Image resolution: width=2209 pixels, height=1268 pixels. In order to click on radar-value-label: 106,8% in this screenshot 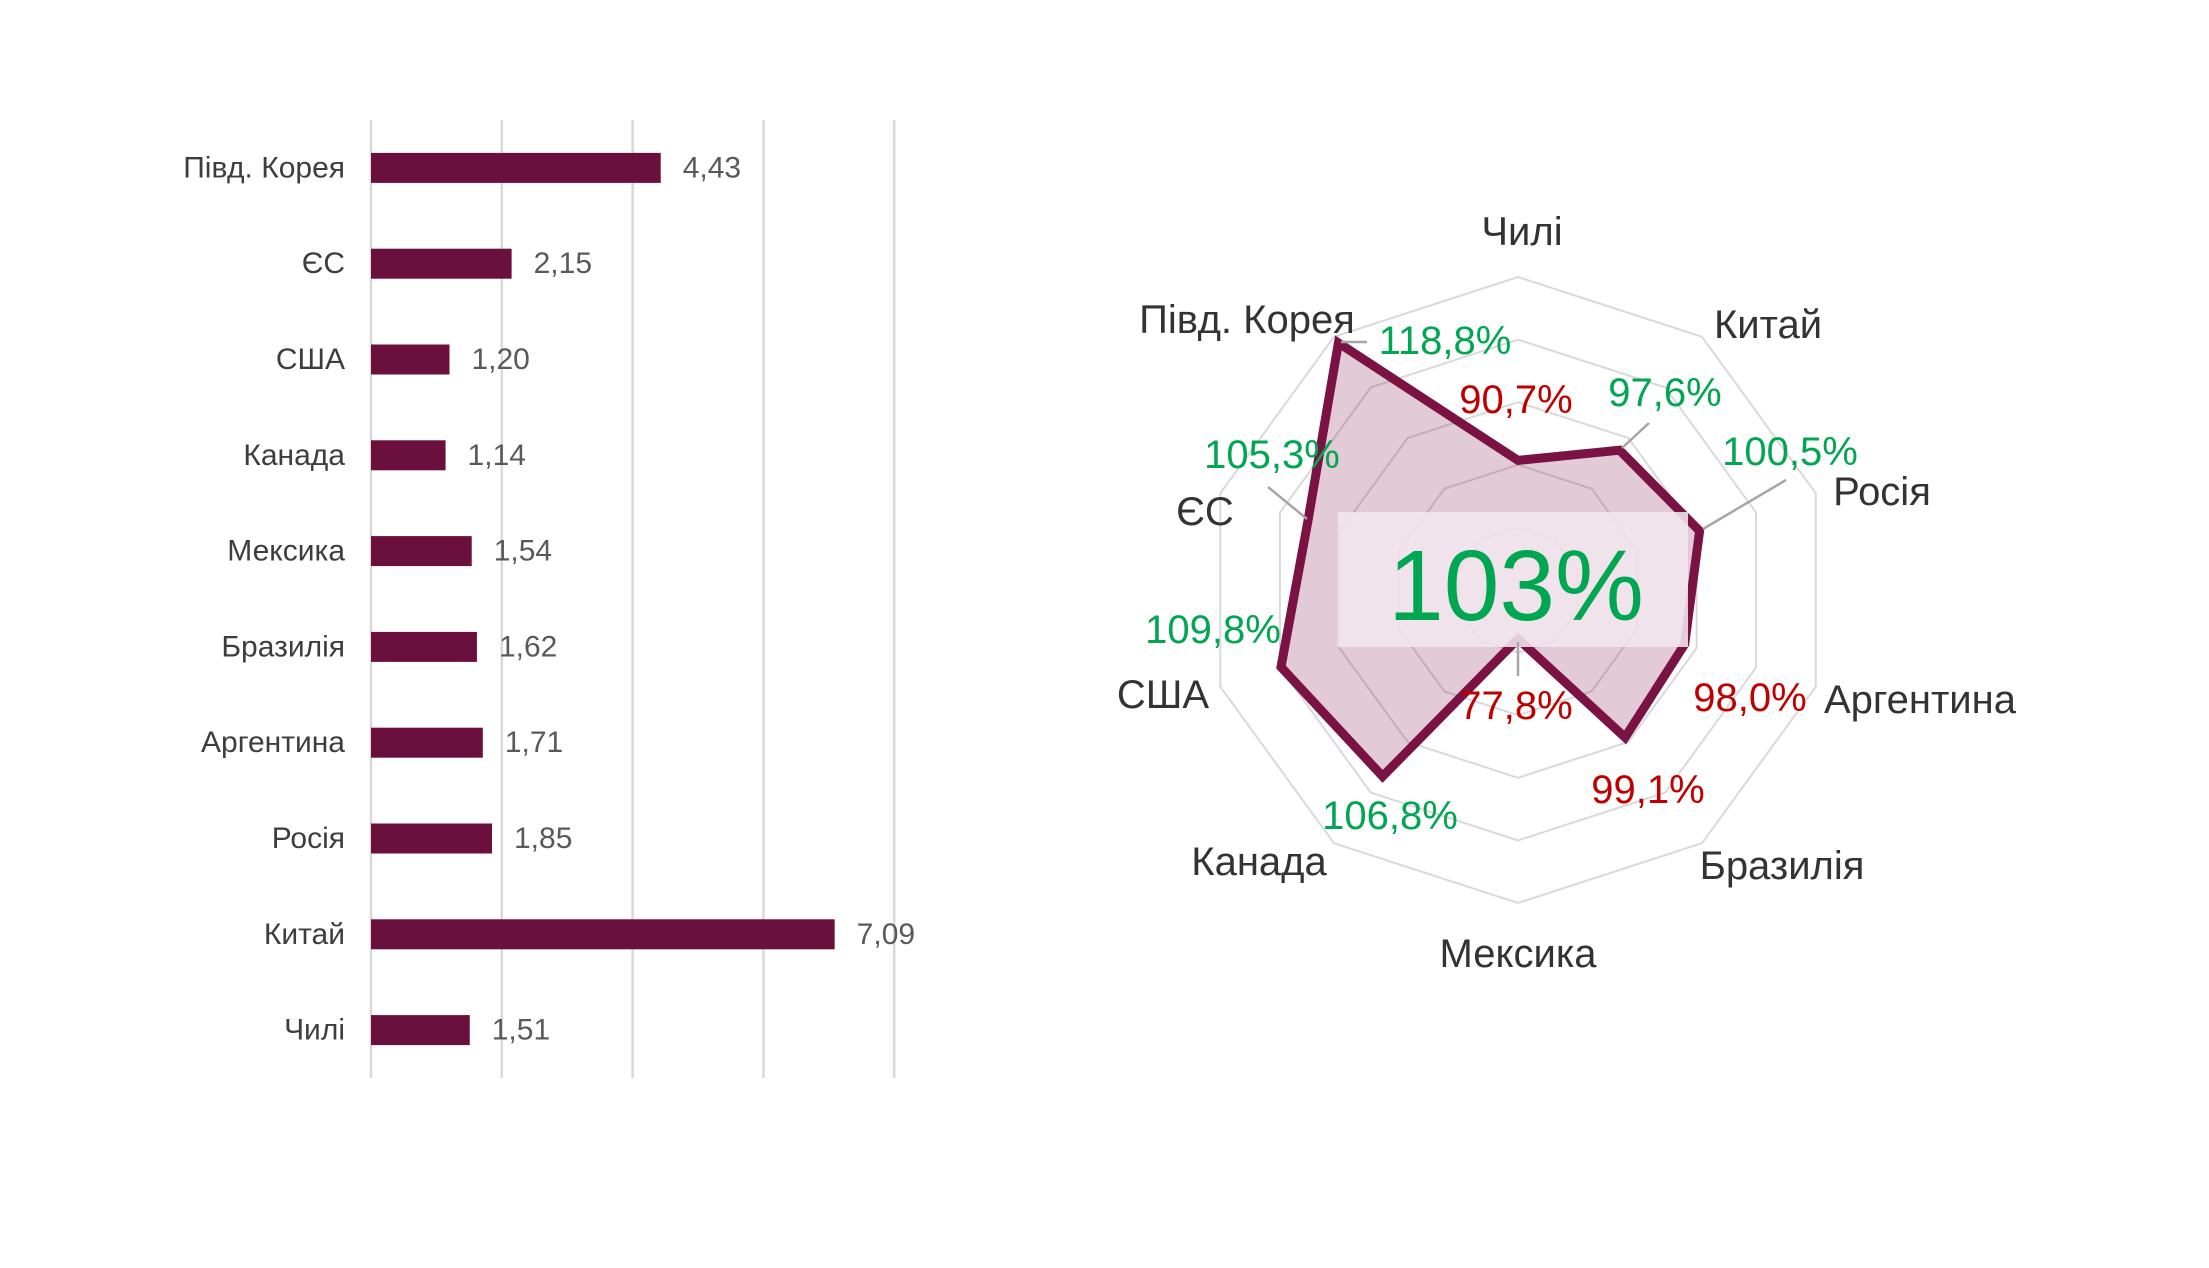, I will do `click(1390, 816)`.